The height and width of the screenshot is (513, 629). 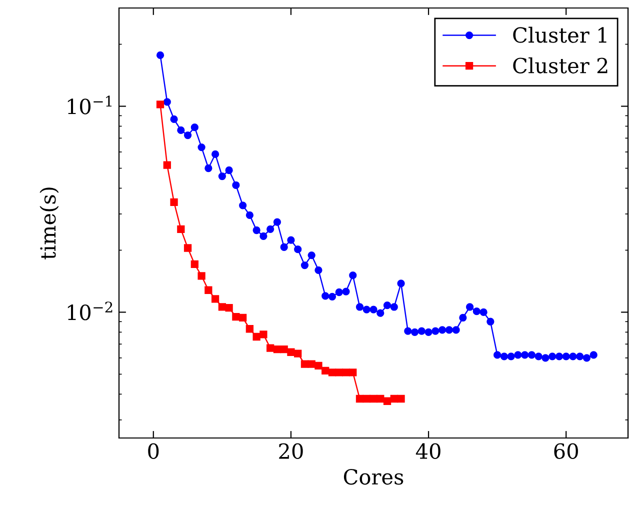 I want to click on x-tick-label: 60, so click(x=566, y=451).